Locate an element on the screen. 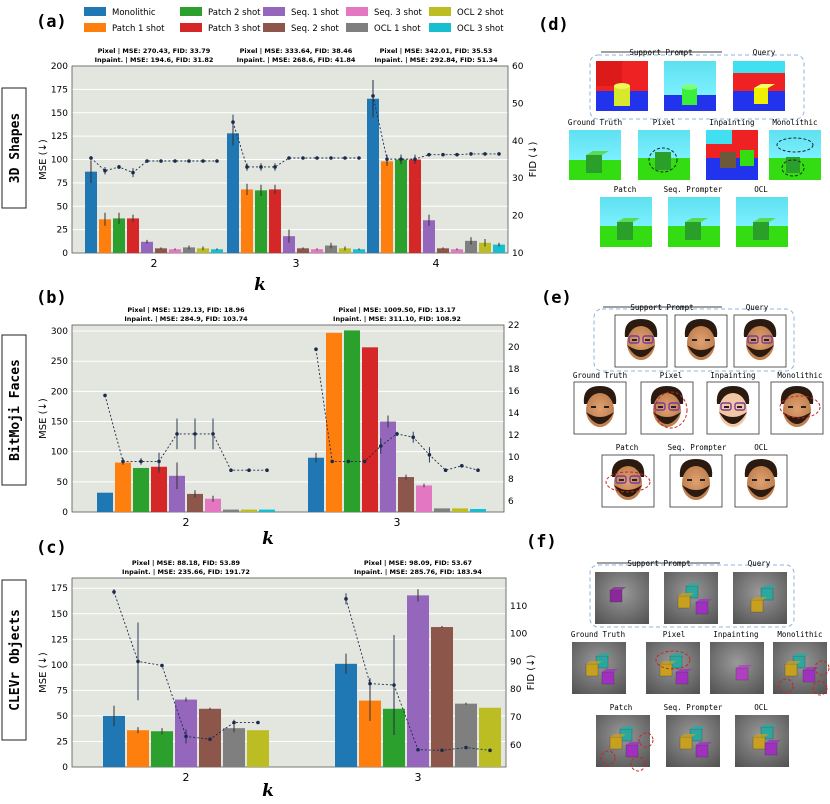 Image resolution: width=830 pixels, height=804 pixels. f-pixel-marker is located at coordinates (673, 660).